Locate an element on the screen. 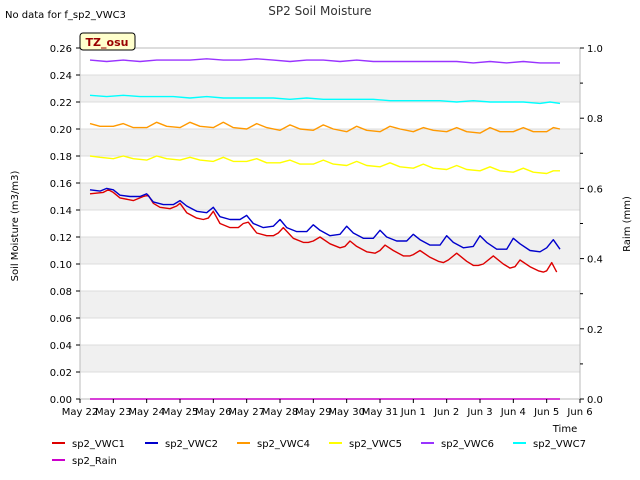 This screenshot has width=640, height=480. y-tick-label: 0.26 is located at coordinates (61, 49).